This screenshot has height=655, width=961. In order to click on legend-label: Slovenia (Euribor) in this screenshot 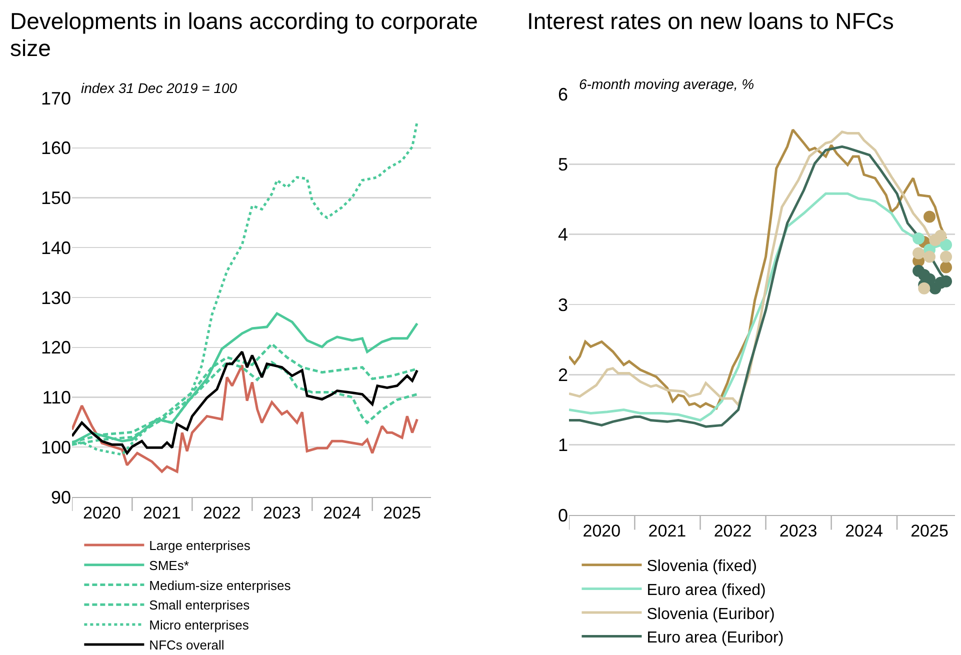, I will do `click(710, 614)`.